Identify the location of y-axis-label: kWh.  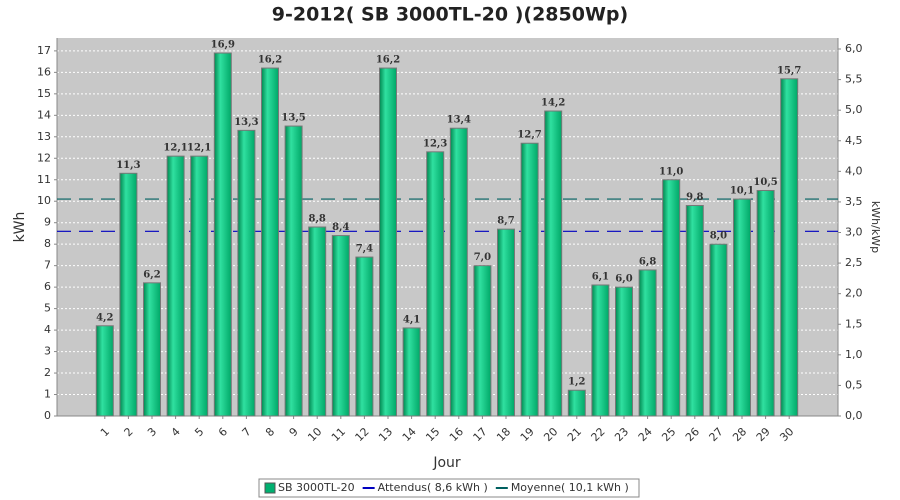
(20, 227).